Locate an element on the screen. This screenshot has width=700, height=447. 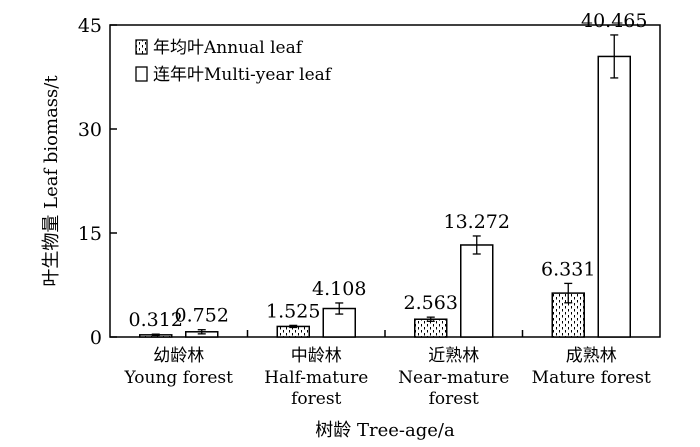
data-label: 6.331 is located at coordinates (568, 269).